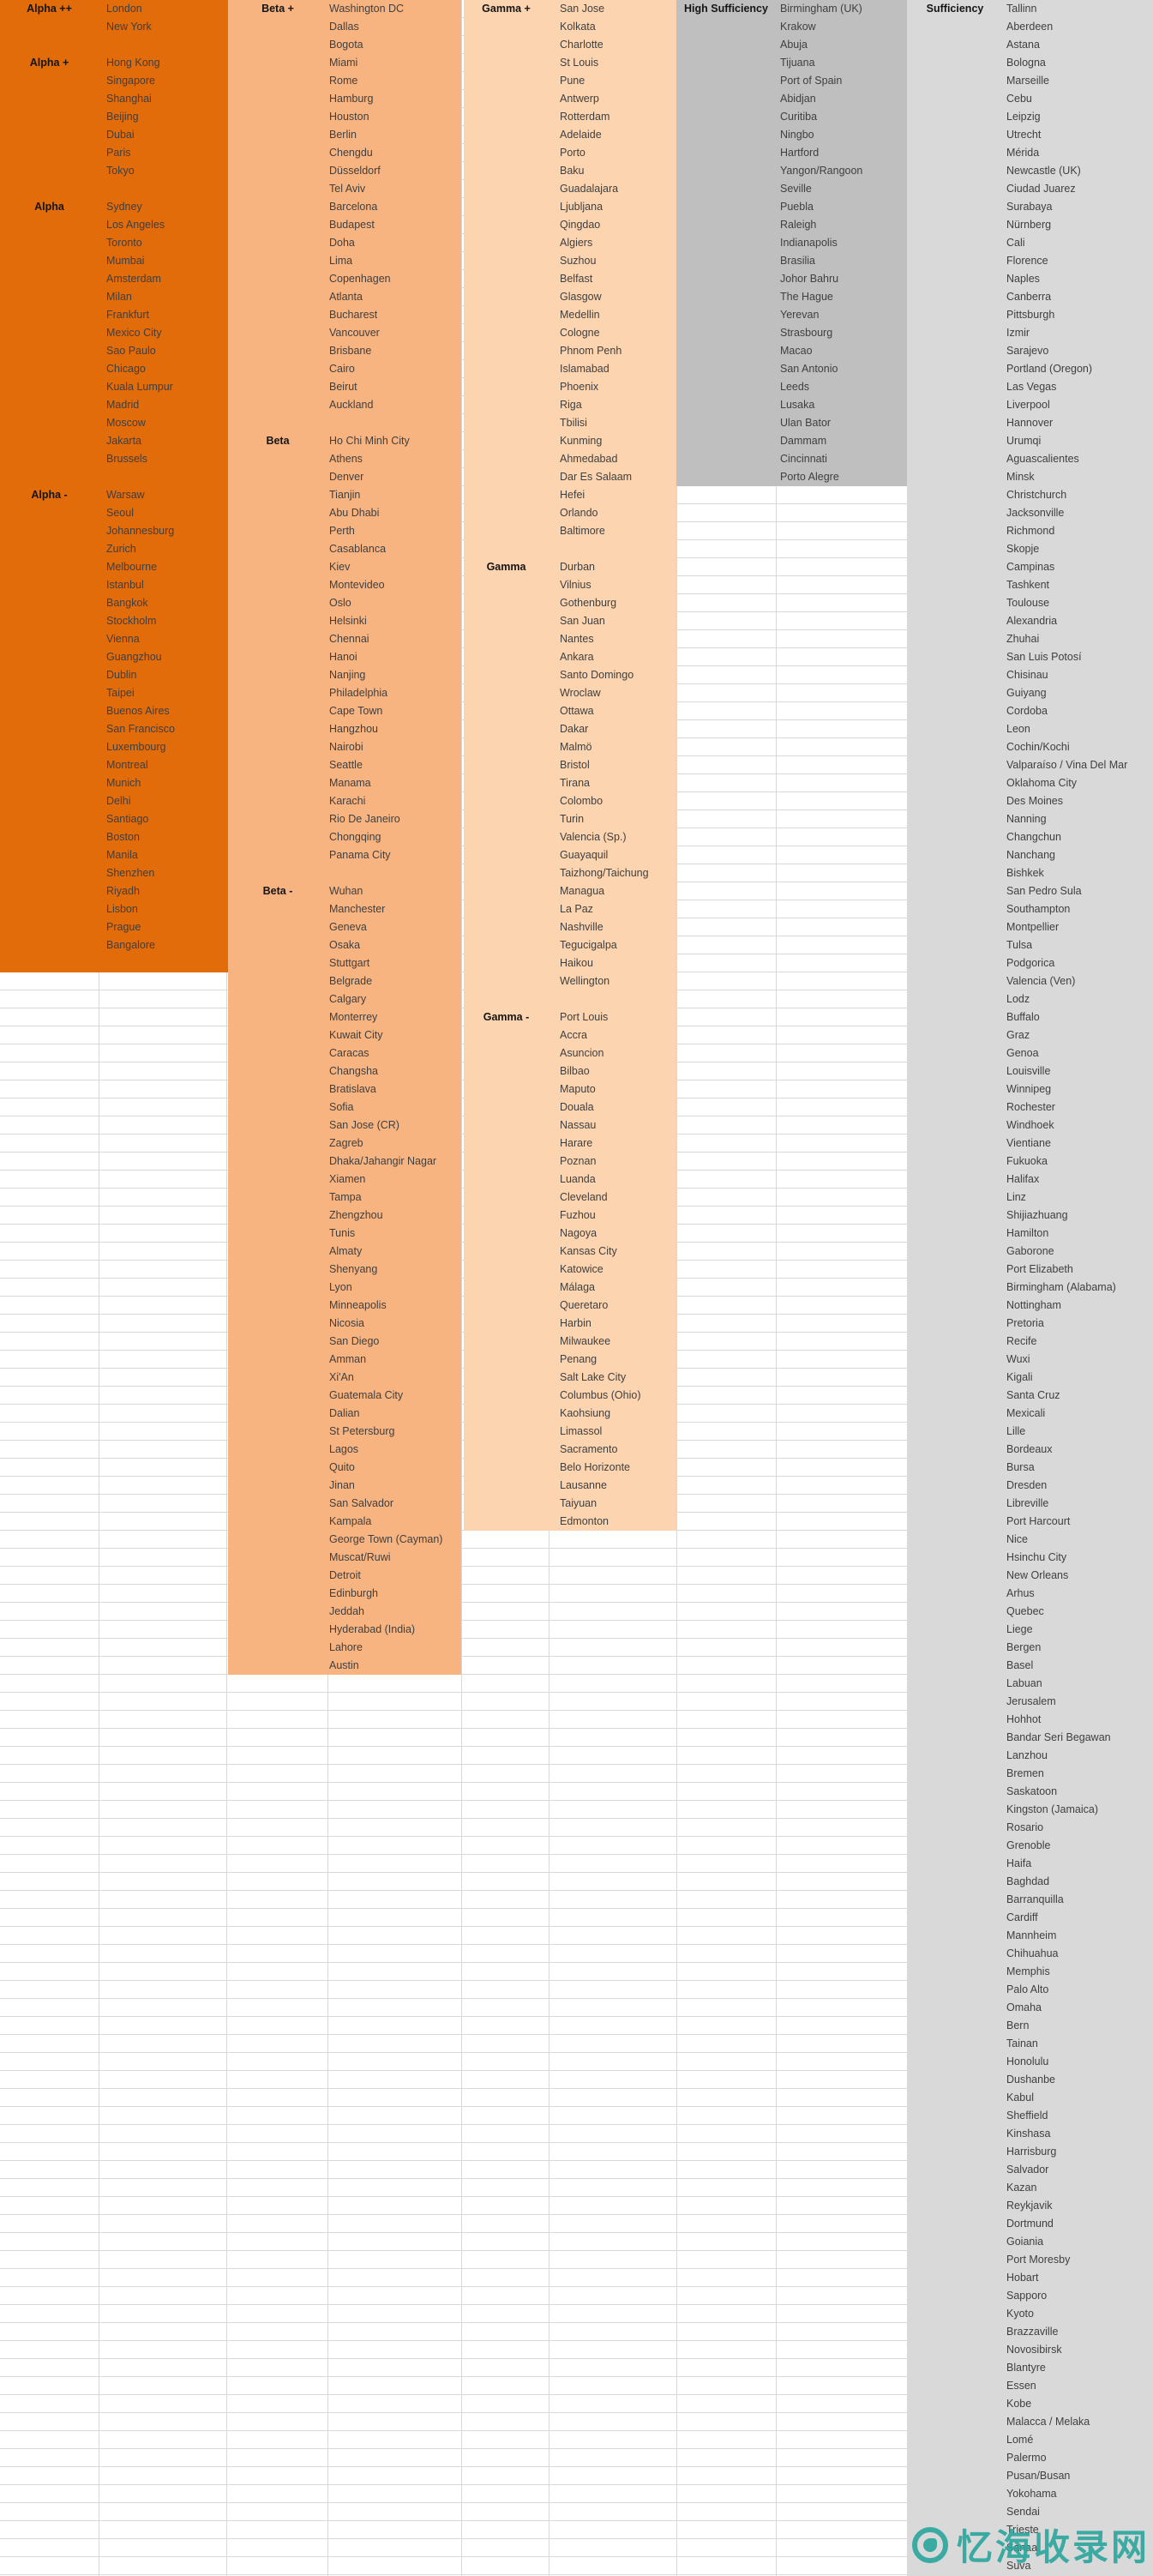 The image size is (1153, 2576). What do you see at coordinates (1022, 2043) in the screenshot?
I see `city-cell: Tainan` at bounding box center [1022, 2043].